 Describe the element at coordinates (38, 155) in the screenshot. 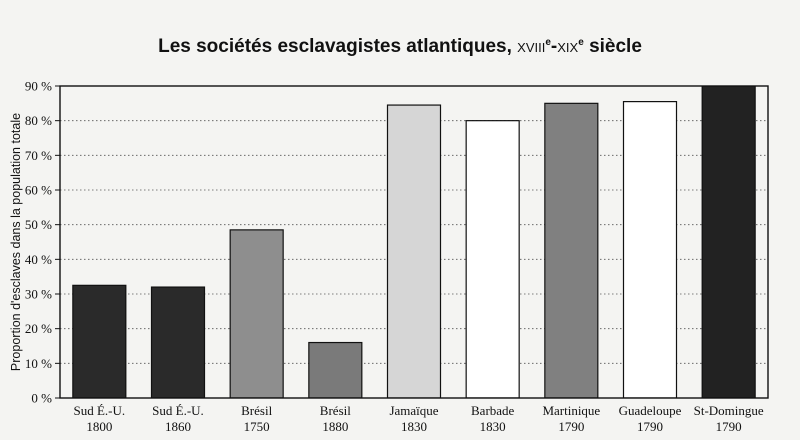

I see `y-tick-label: 70 %` at that location.